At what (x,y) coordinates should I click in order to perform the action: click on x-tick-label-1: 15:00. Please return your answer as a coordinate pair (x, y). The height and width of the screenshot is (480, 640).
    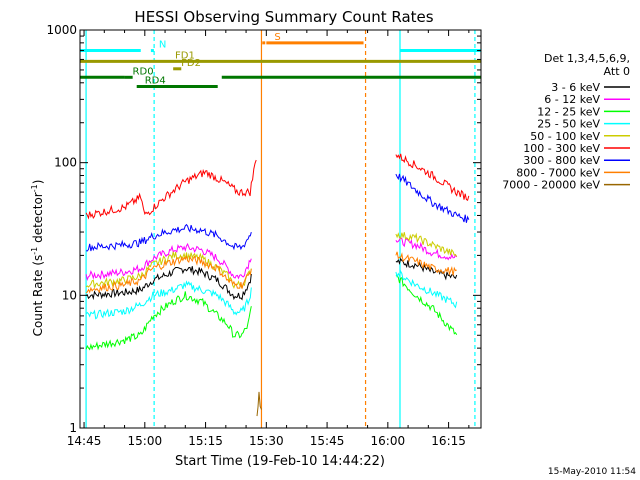
    Looking at the image, I should click on (145, 441).